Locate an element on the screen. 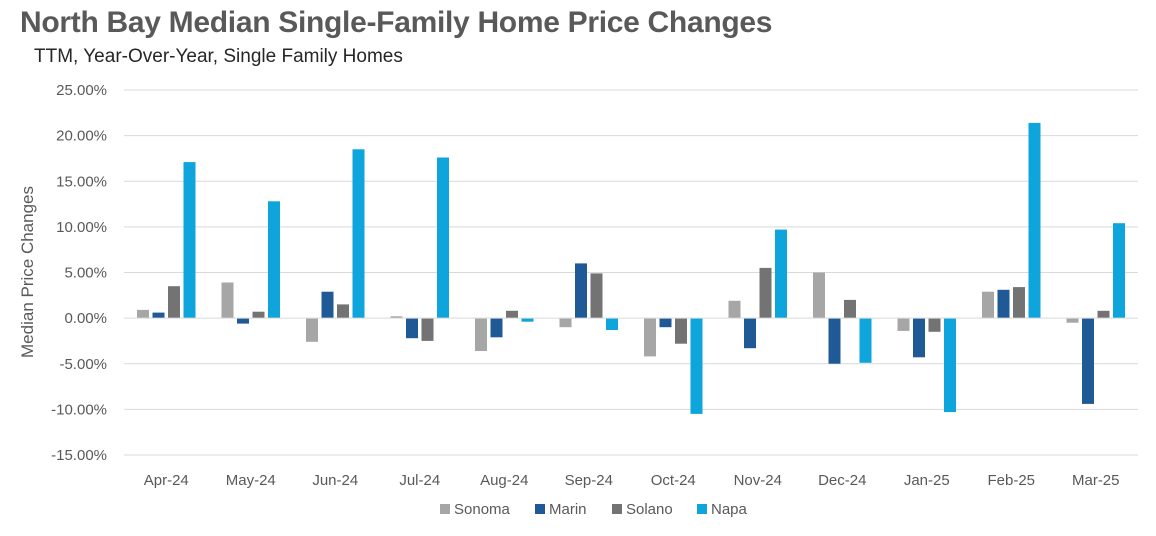 The width and height of the screenshot is (1156, 536). legend-label-napa: Napa is located at coordinates (729, 509).